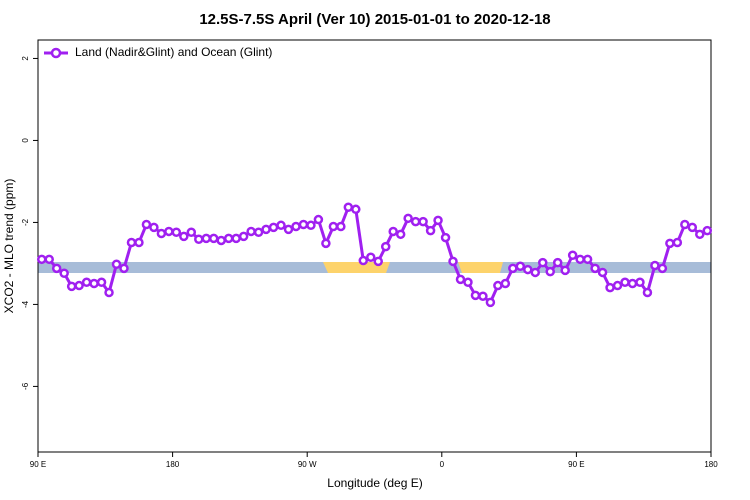 This screenshot has width=750, height=500. I want to click on legend-label: Land (Nadir&Glint) and Ocean (Glint), so click(173, 52).